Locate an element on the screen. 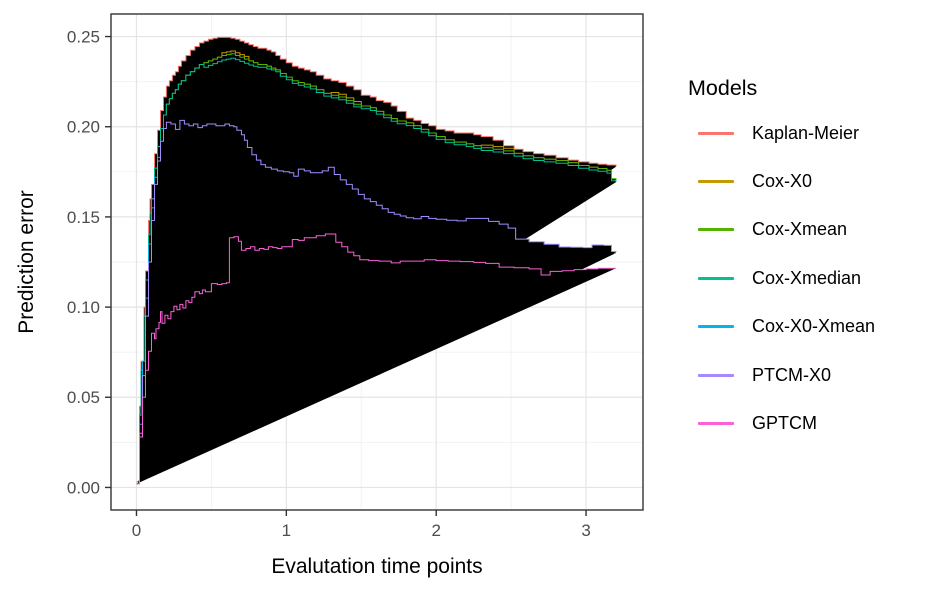  legend-key-line-cox-x0 is located at coordinates (716, 182).